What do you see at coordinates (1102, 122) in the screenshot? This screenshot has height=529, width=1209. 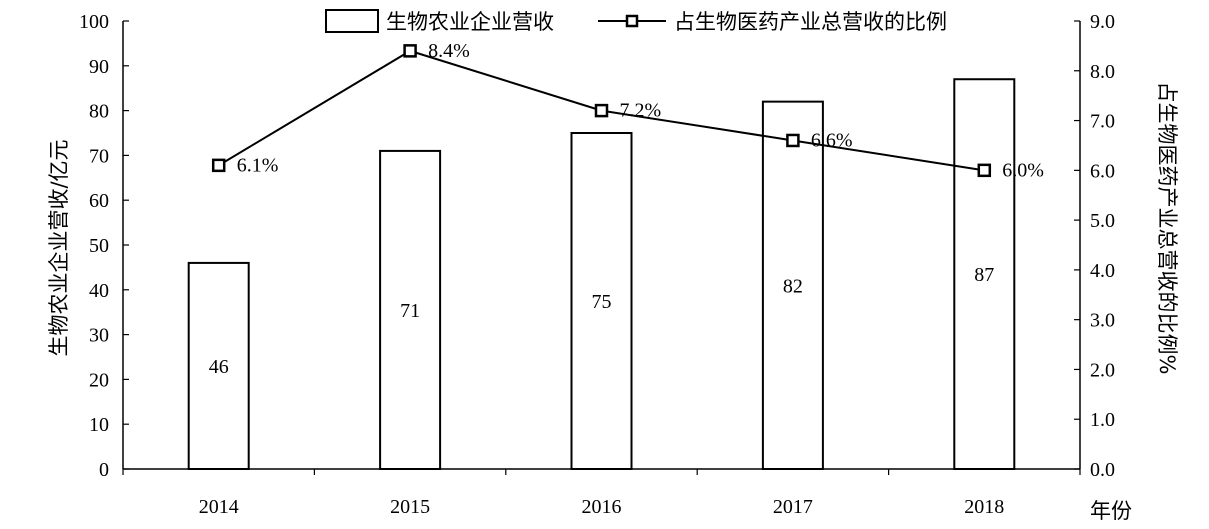 I see `right-tick-label: 7.0` at bounding box center [1102, 122].